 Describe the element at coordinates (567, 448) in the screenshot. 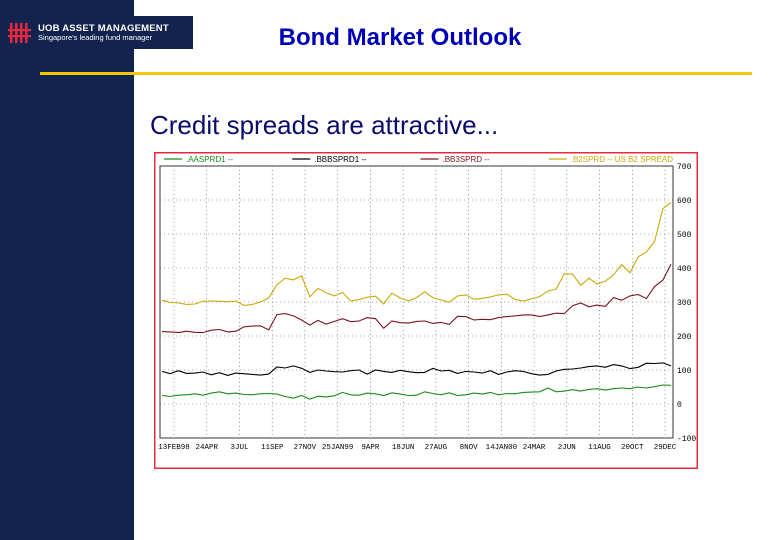

I see `x-tick-label: 2JUN` at that location.